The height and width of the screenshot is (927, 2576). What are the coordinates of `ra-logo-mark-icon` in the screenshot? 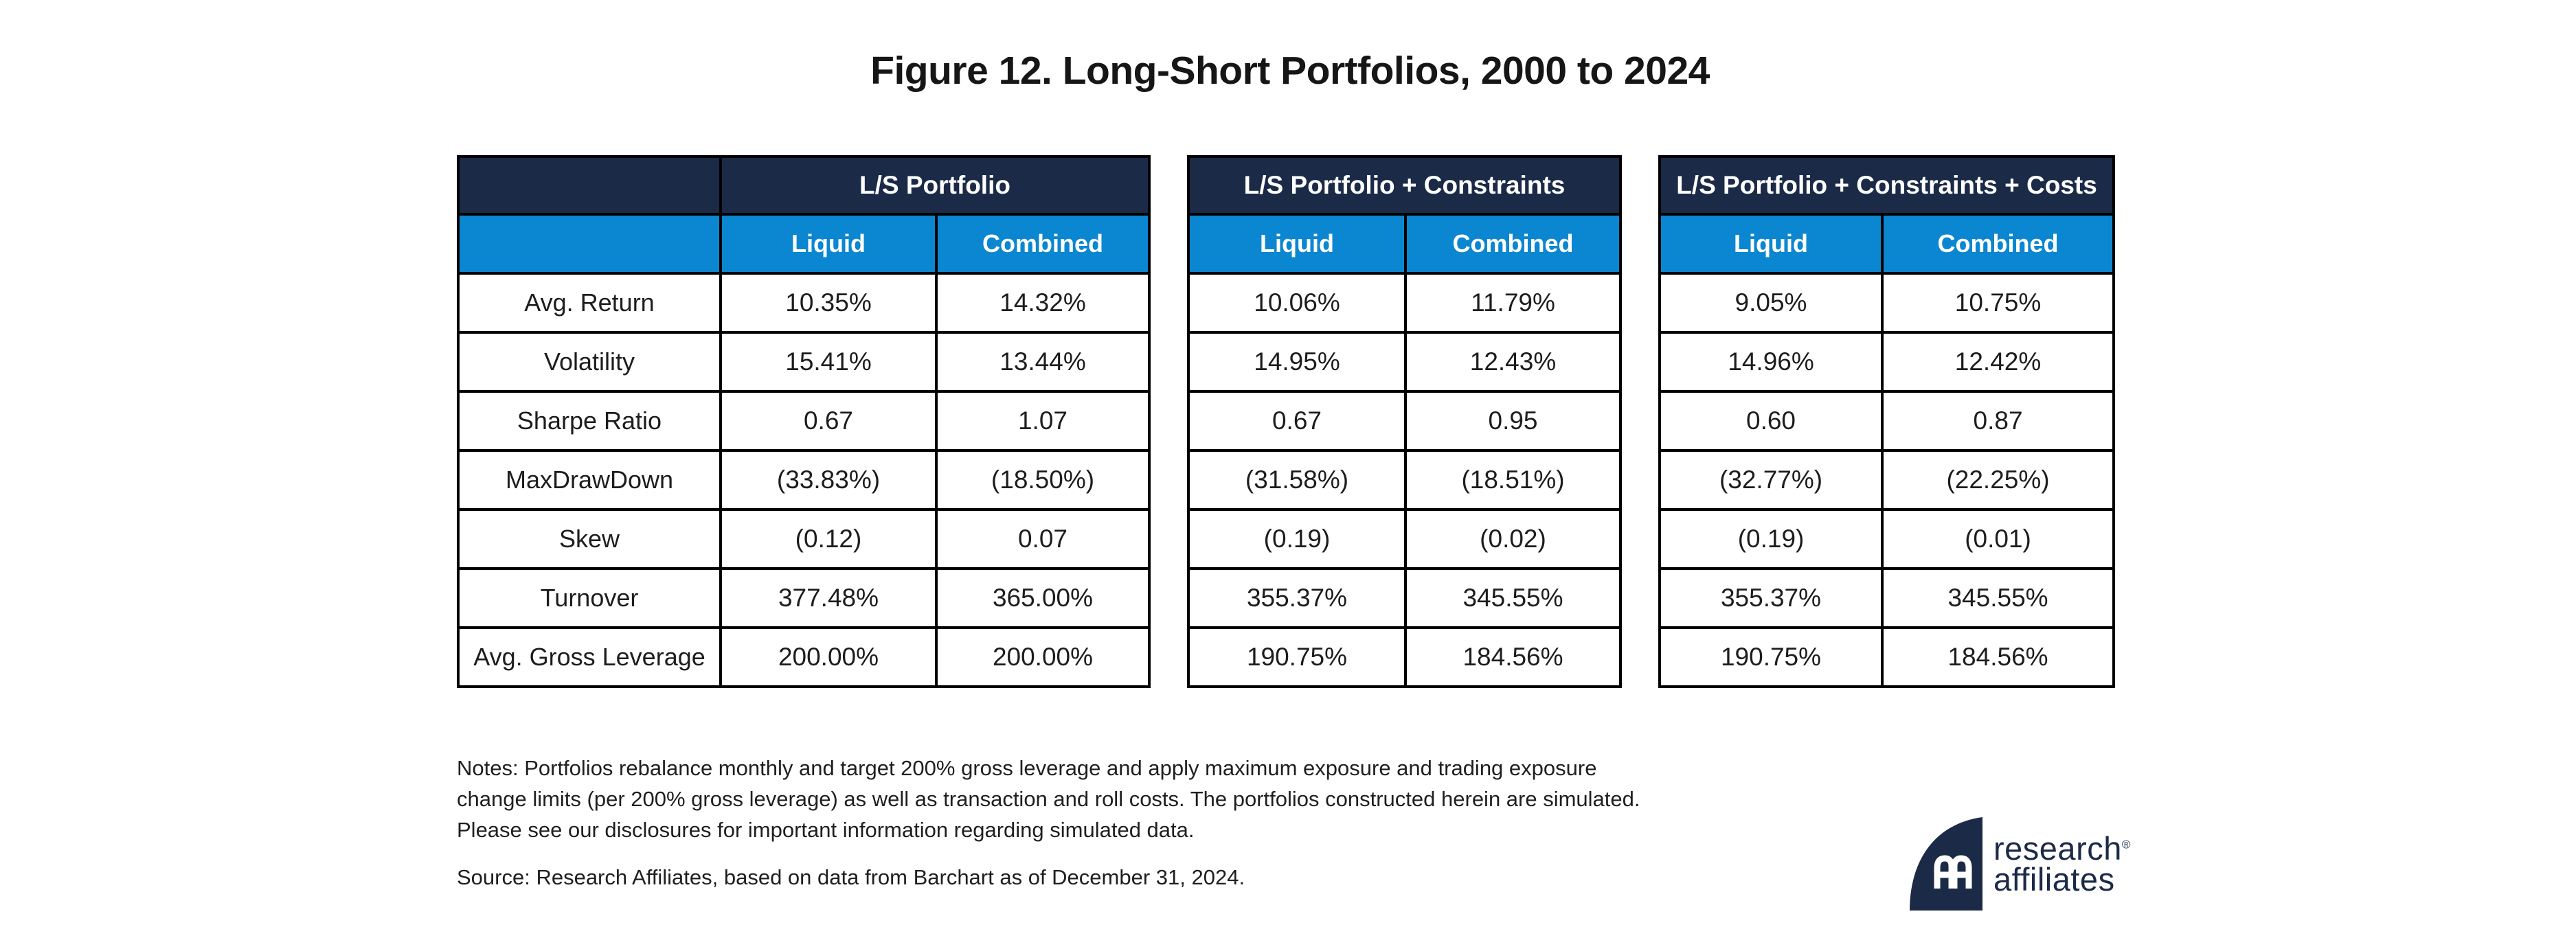 It's located at (1946, 864).